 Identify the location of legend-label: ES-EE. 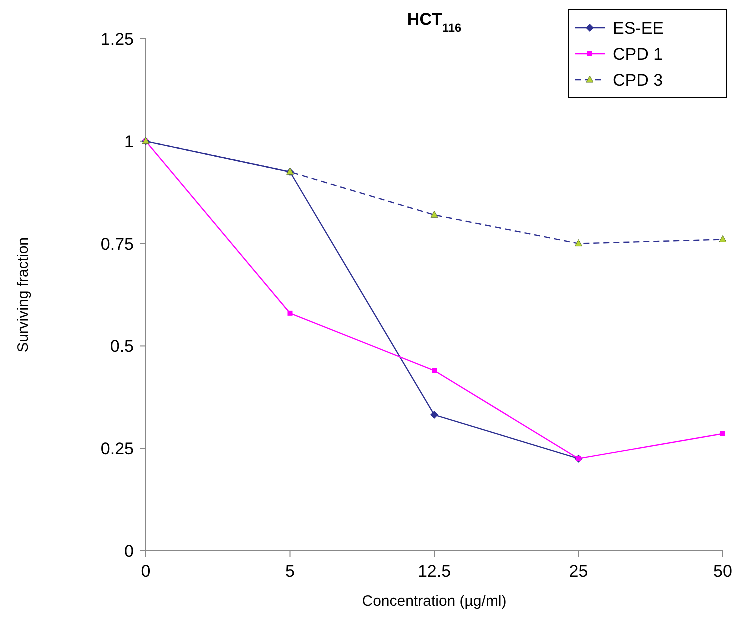
(638, 28).